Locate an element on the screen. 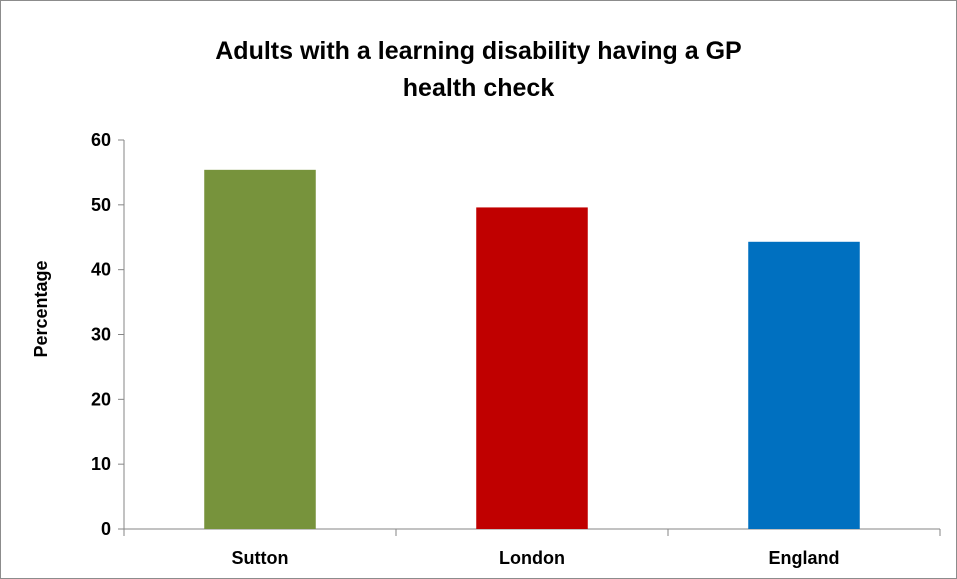 The height and width of the screenshot is (579, 957). y-axis: 0 10 20 30 40 50 60 is located at coordinates (108, 334).